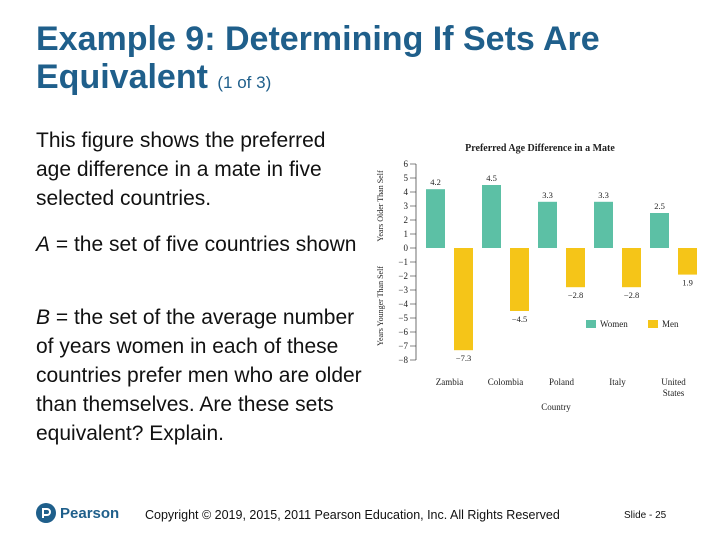  Describe the element at coordinates (406, 192) in the screenshot. I see `y-tick-label: 4` at that location.